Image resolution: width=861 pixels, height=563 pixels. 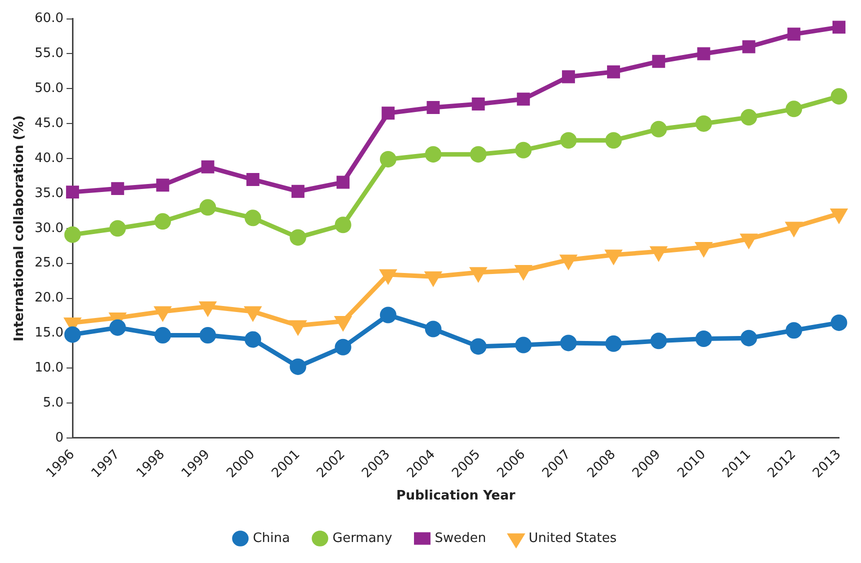 What do you see at coordinates (271, 538) in the screenshot?
I see `legend-label: China` at bounding box center [271, 538].